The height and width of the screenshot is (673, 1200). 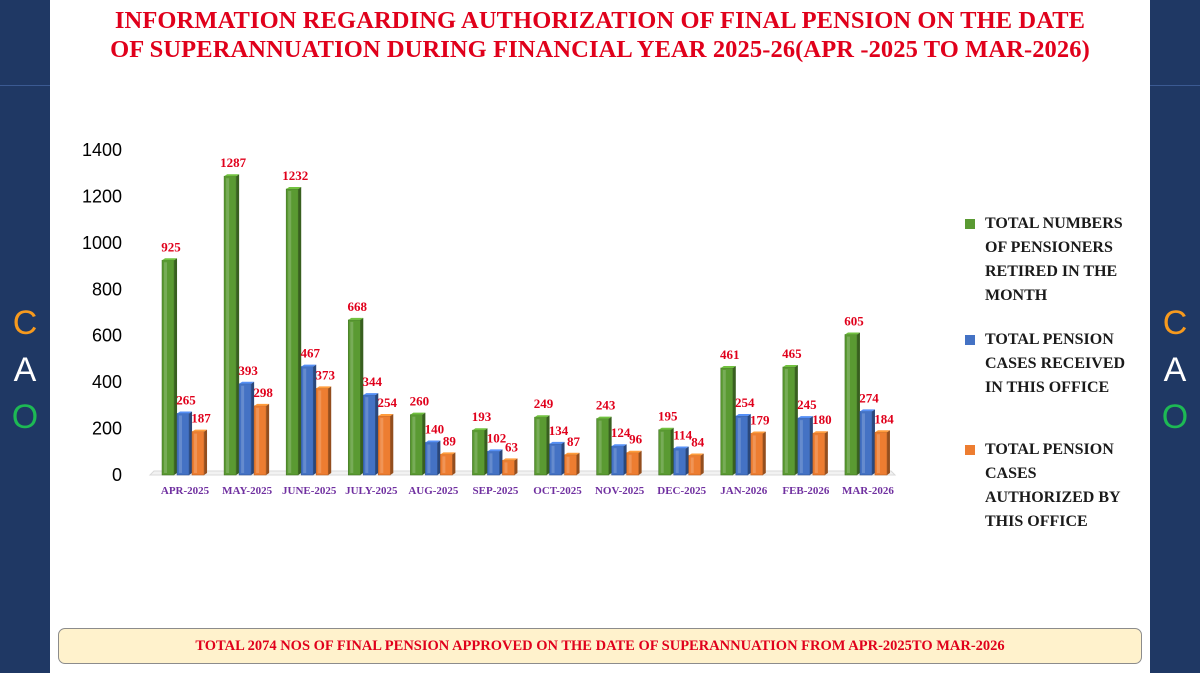 I want to click on x-category-label: JUNE-2025, so click(x=309, y=491).